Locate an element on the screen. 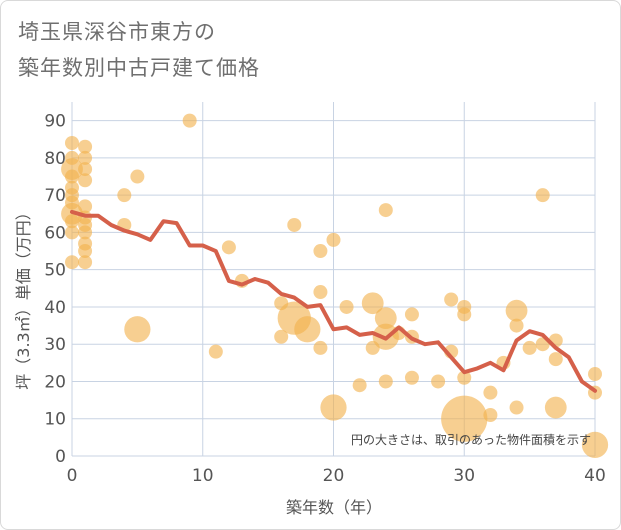 The height and width of the screenshot is (530, 621). y-tick-label: 40 is located at coordinates (55, 308).